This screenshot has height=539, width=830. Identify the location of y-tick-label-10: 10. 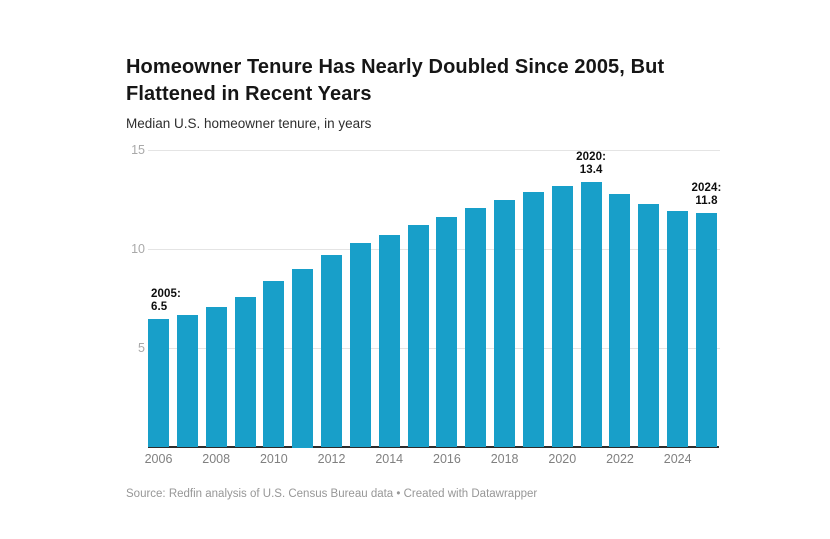
(138, 249).